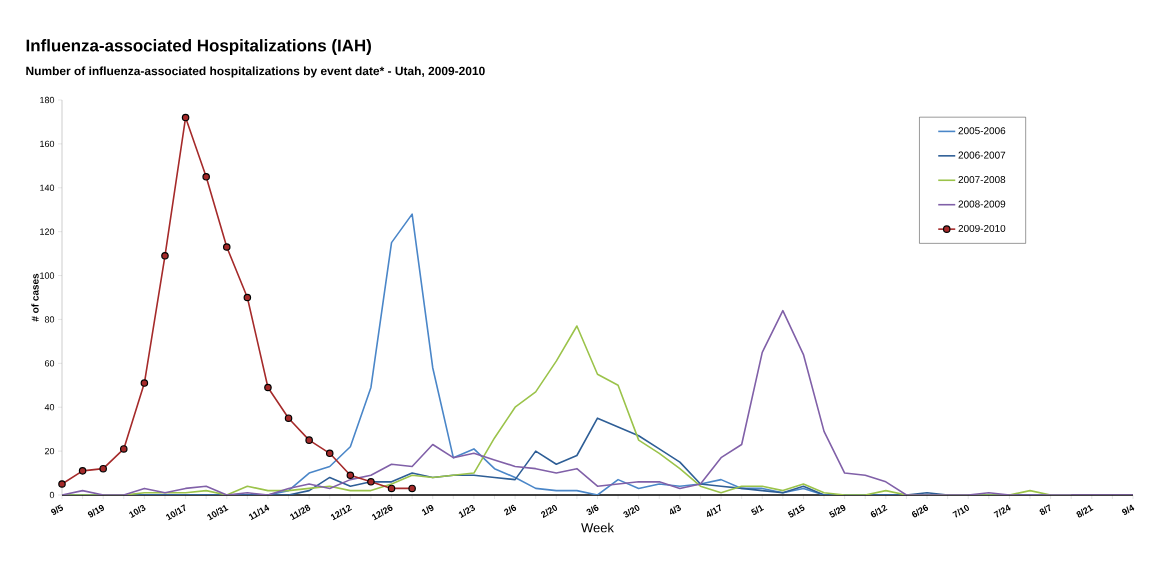 Image resolution: width=1166 pixels, height=577 pixels. I want to click on y-tick-label: 180, so click(47, 100).